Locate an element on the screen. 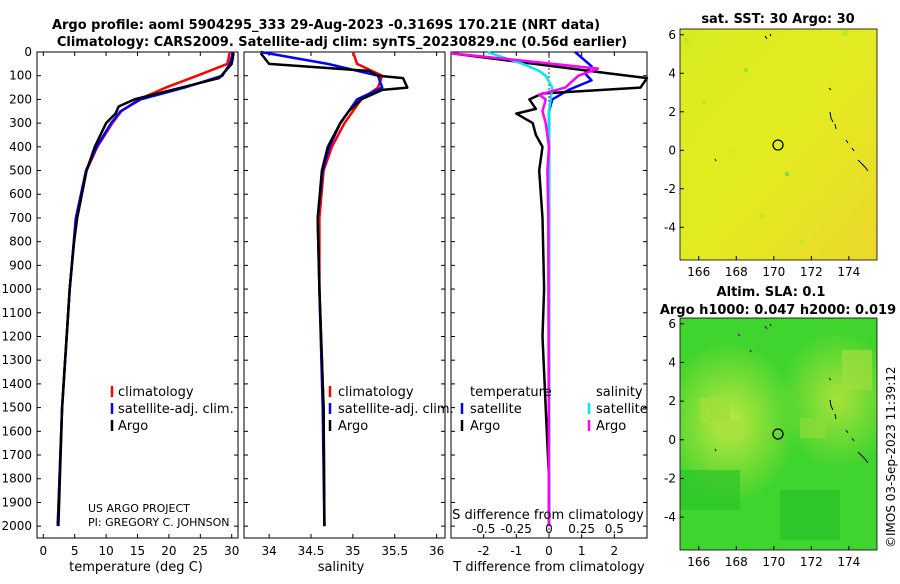 The image size is (900, 584). sla-map-title: Altim. SLA: 0.1 is located at coordinates (771, 292).